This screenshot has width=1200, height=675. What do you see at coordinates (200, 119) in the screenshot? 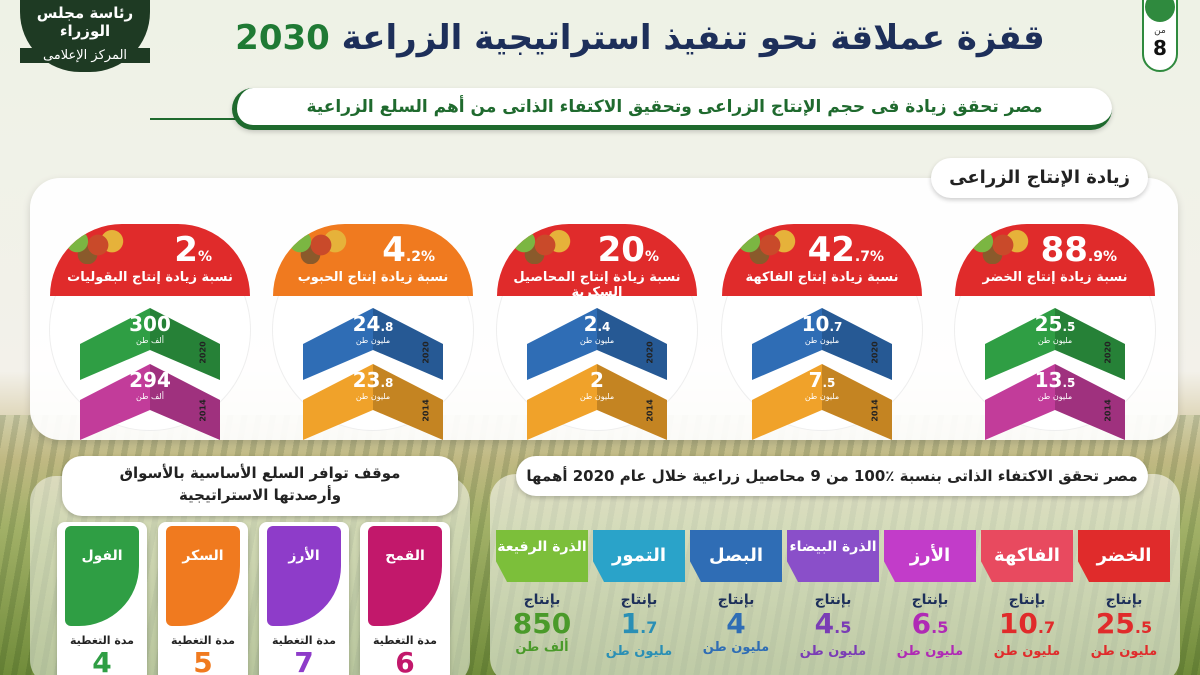
I see `subtitle-divider` at bounding box center [200, 119].